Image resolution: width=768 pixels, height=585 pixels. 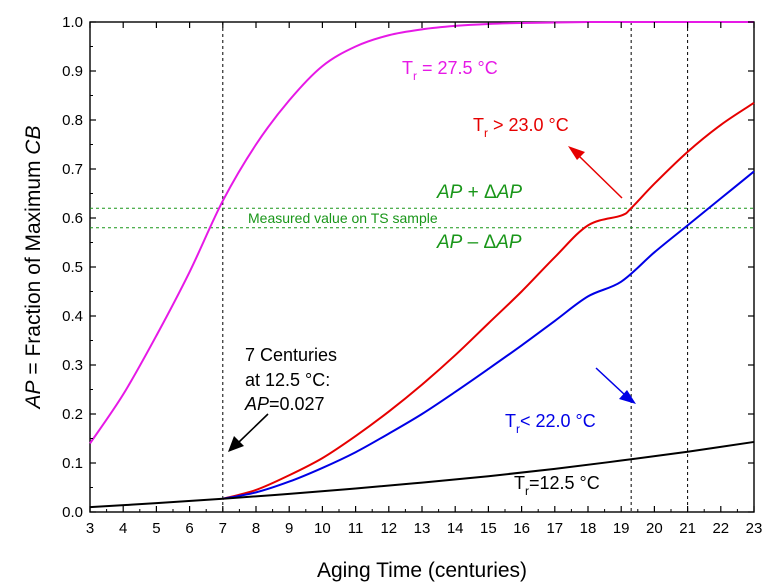 What do you see at coordinates (479, 242) in the screenshot?
I see `label-ap-minus: AP – ΔAP` at bounding box center [479, 242].